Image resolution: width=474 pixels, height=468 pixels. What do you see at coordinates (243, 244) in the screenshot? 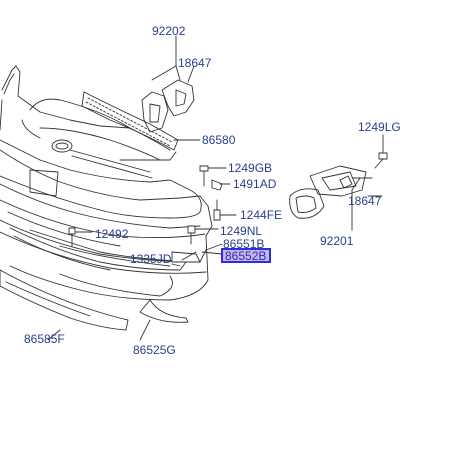
I see `label-86551b: 86551B` at bounding box center [243, 244].